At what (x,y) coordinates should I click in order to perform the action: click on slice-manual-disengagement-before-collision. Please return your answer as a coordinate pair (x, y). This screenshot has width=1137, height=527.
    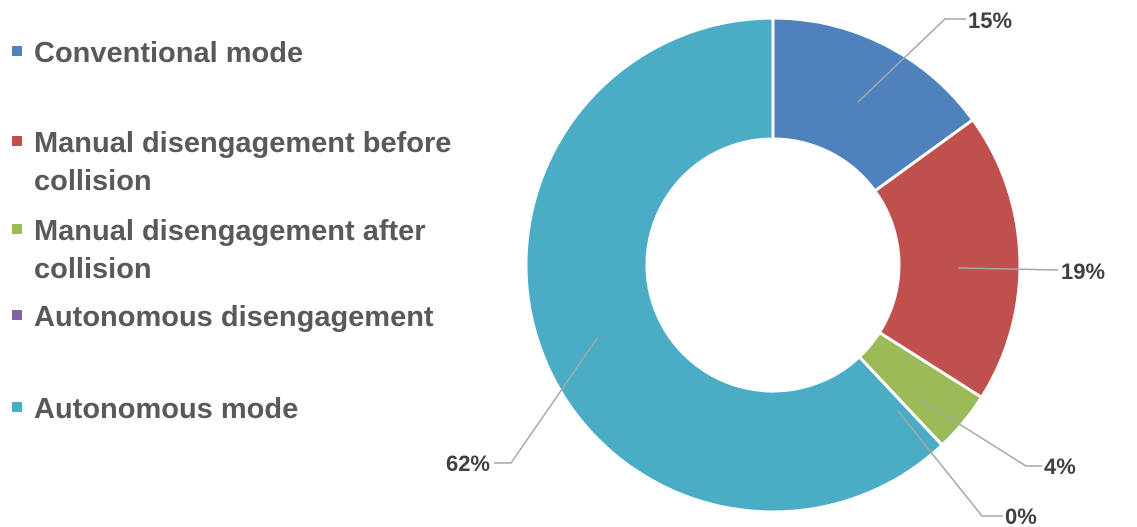
    Looking at the image, I should click on (947, 258).